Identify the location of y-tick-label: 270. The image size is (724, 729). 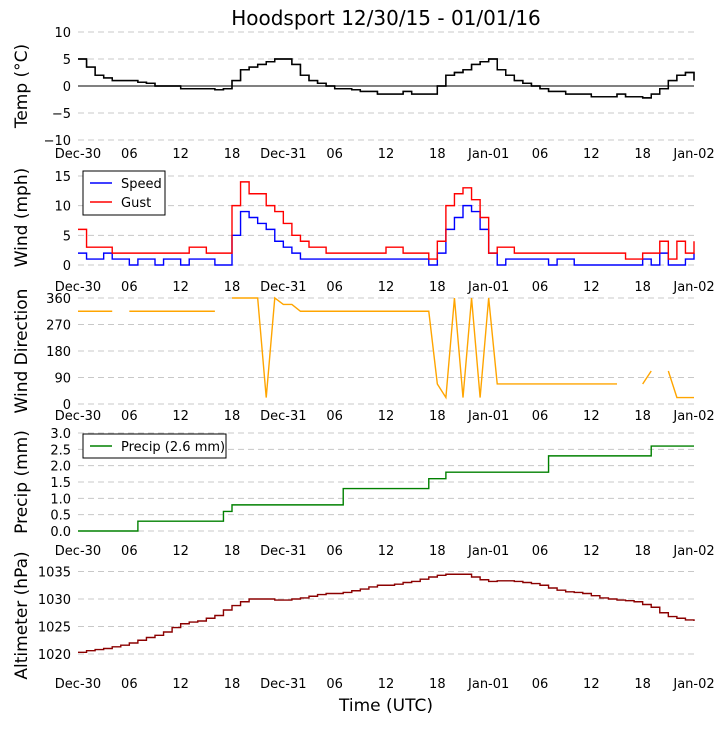
(58, 326).